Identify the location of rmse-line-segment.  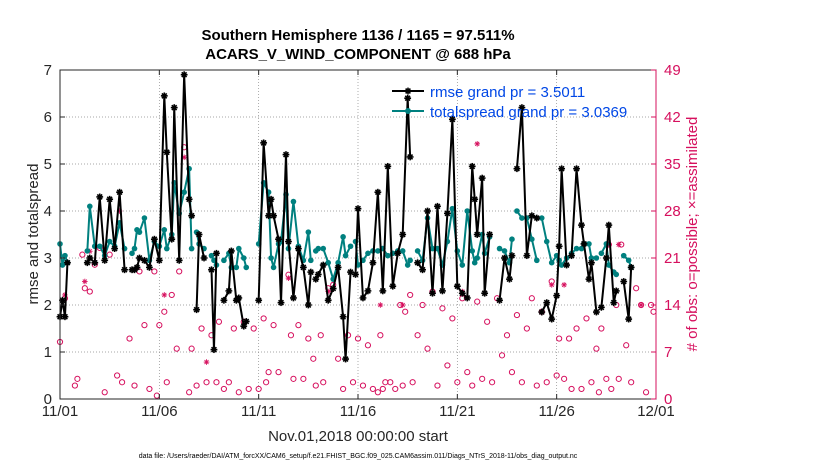
(162, 172).